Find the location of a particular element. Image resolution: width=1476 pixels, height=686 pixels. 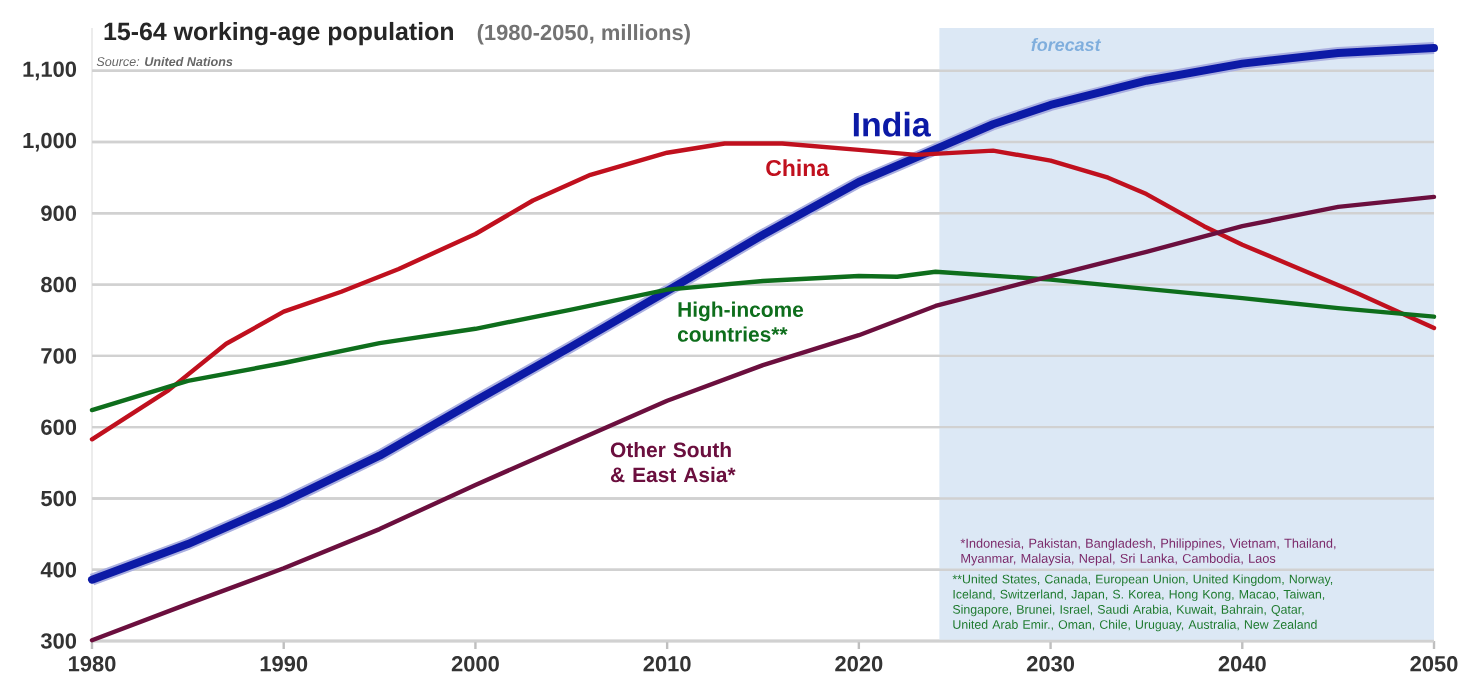

y-tick-label: 1,100 is located at coordinates (50, 71).